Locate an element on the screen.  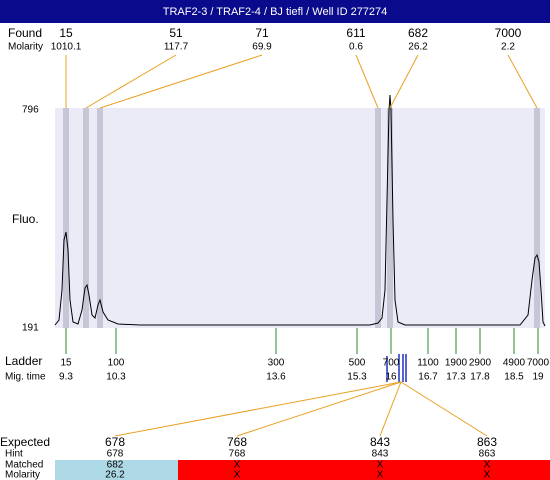
peak-size: 682 is located at coordinates (418, 33).